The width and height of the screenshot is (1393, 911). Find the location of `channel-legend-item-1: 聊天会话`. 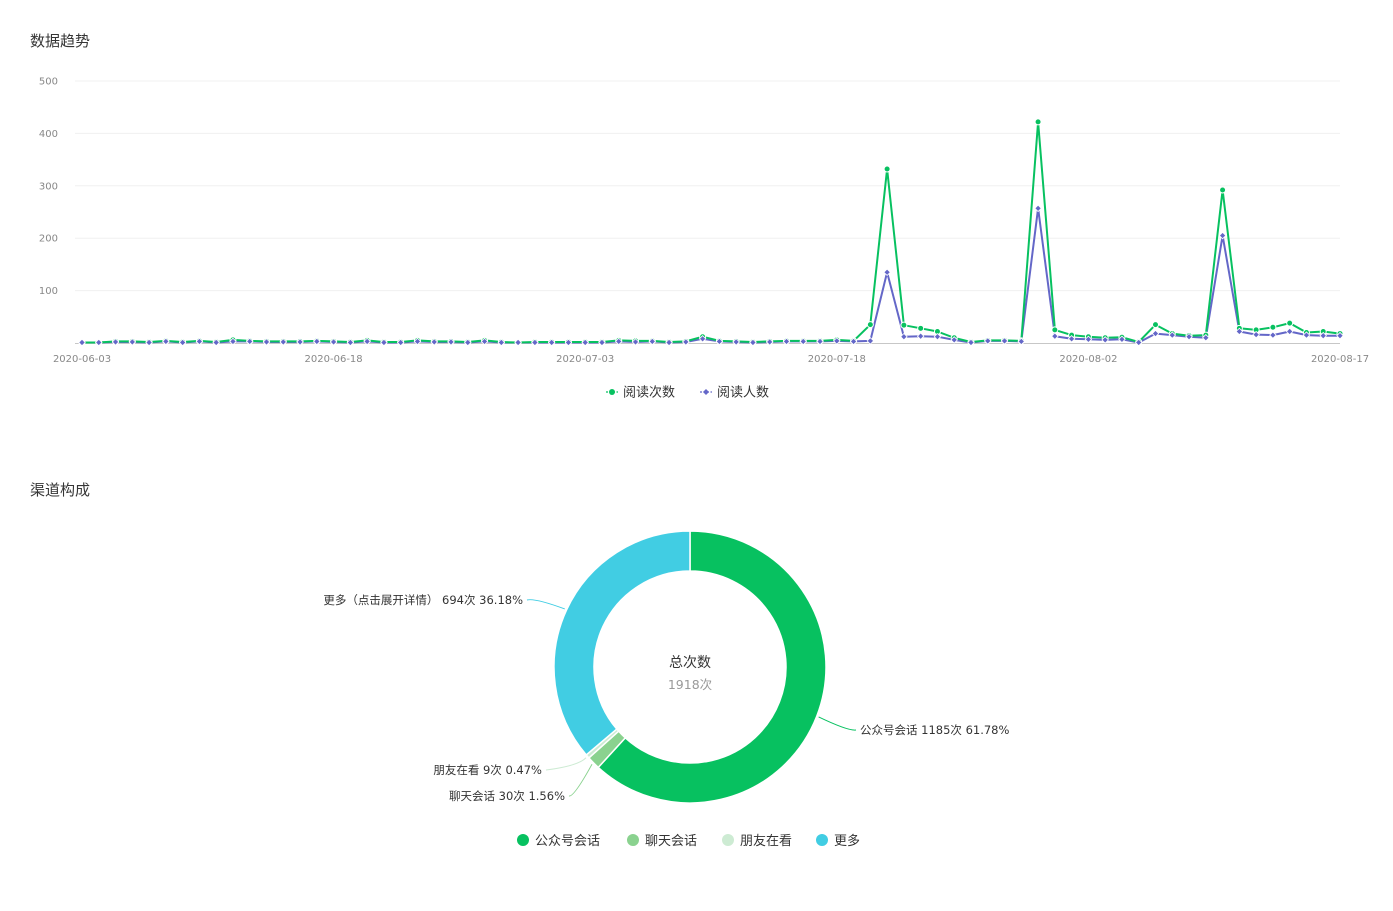

channel-legend-item-1: 聊天会话 is located at coordinates (662, 841).